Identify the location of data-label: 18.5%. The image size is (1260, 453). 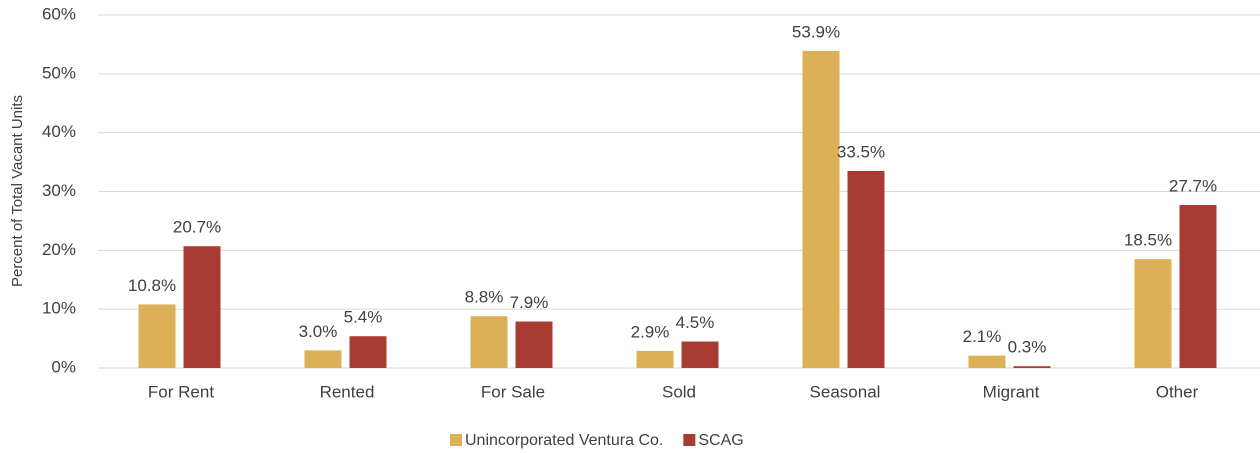
(1148, 240).